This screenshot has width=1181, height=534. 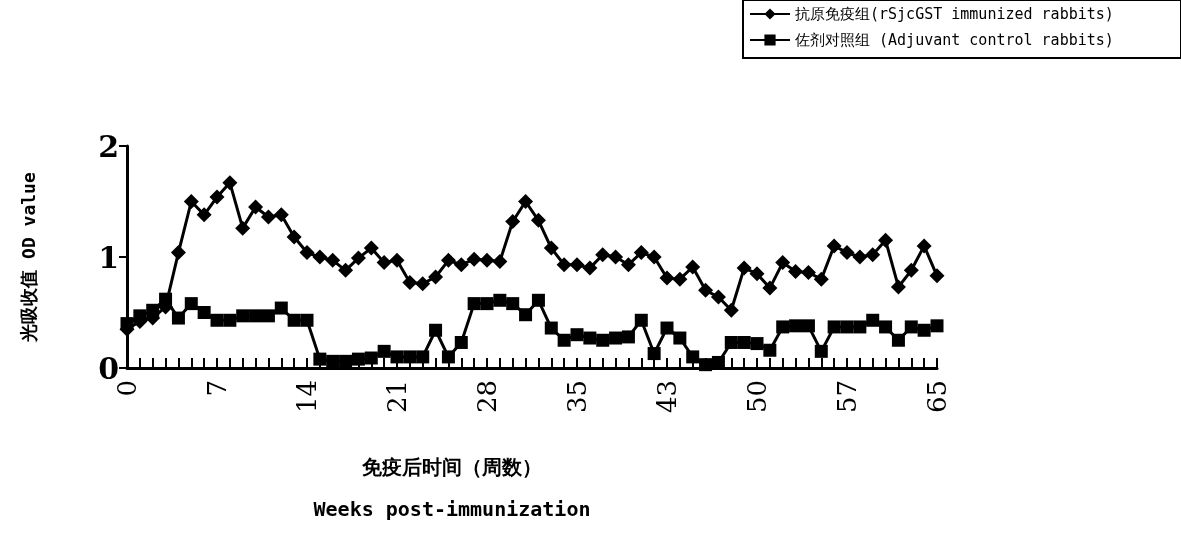 I want to click on x-tick-label: 50, so click(x=757, y=397).